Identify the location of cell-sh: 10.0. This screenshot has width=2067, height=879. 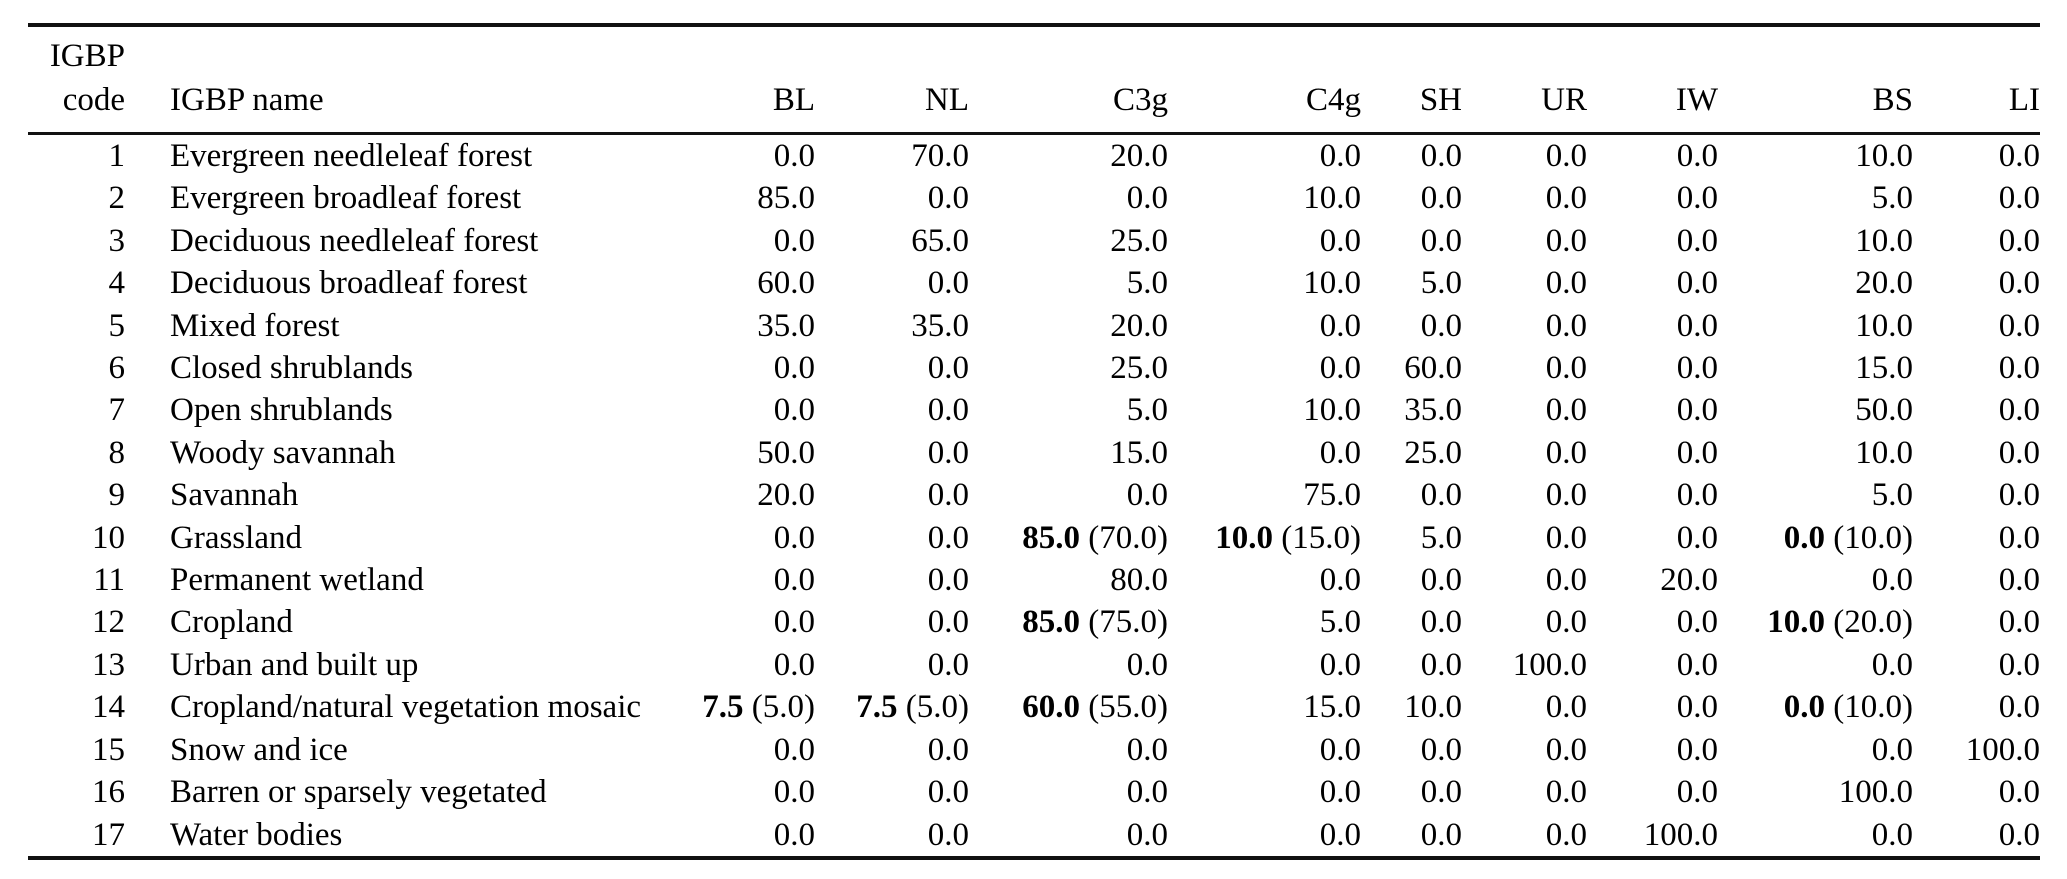
(1433, 707).